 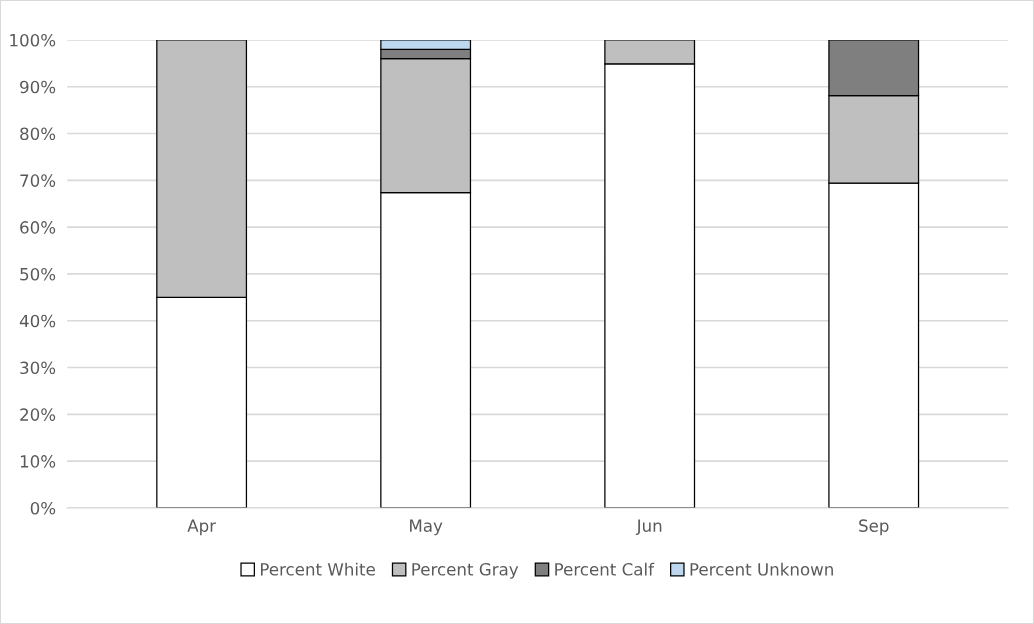 I want to click on legend-label: Percent Calf, so click(x=605, y=569).